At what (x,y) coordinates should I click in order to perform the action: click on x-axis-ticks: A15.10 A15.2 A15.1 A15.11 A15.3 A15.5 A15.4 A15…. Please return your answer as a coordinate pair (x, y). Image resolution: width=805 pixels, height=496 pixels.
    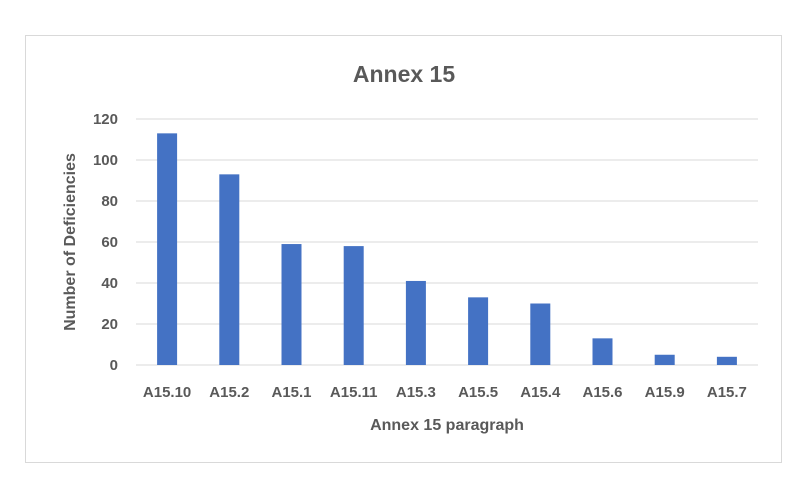
    Looking at the image, I should click on (445, 392).